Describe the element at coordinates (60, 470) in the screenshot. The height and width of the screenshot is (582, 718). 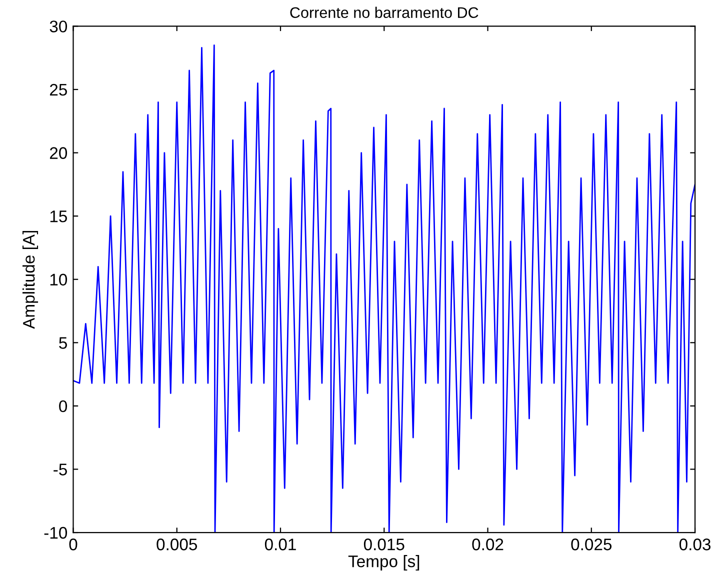
I see `y-tick-label: -5` at that location.